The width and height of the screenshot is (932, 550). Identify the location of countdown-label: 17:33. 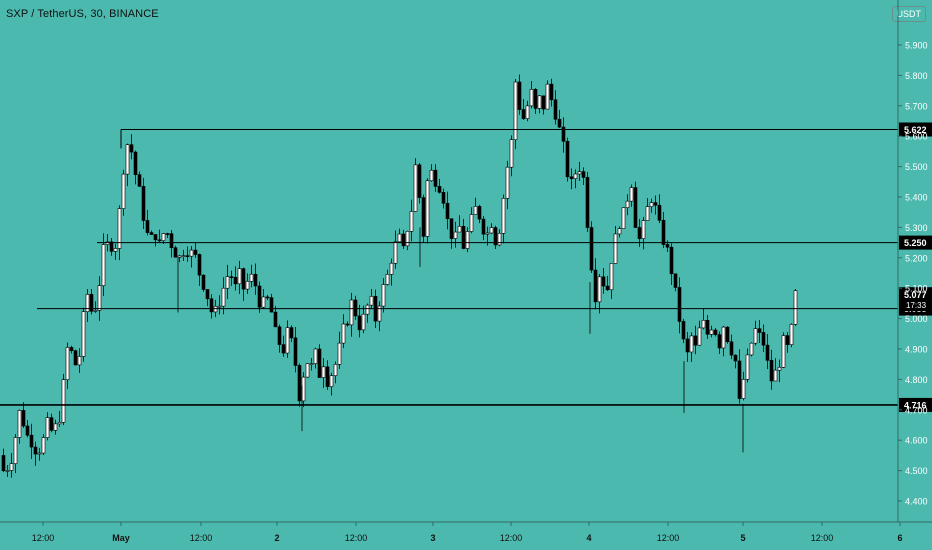
(916, 305).